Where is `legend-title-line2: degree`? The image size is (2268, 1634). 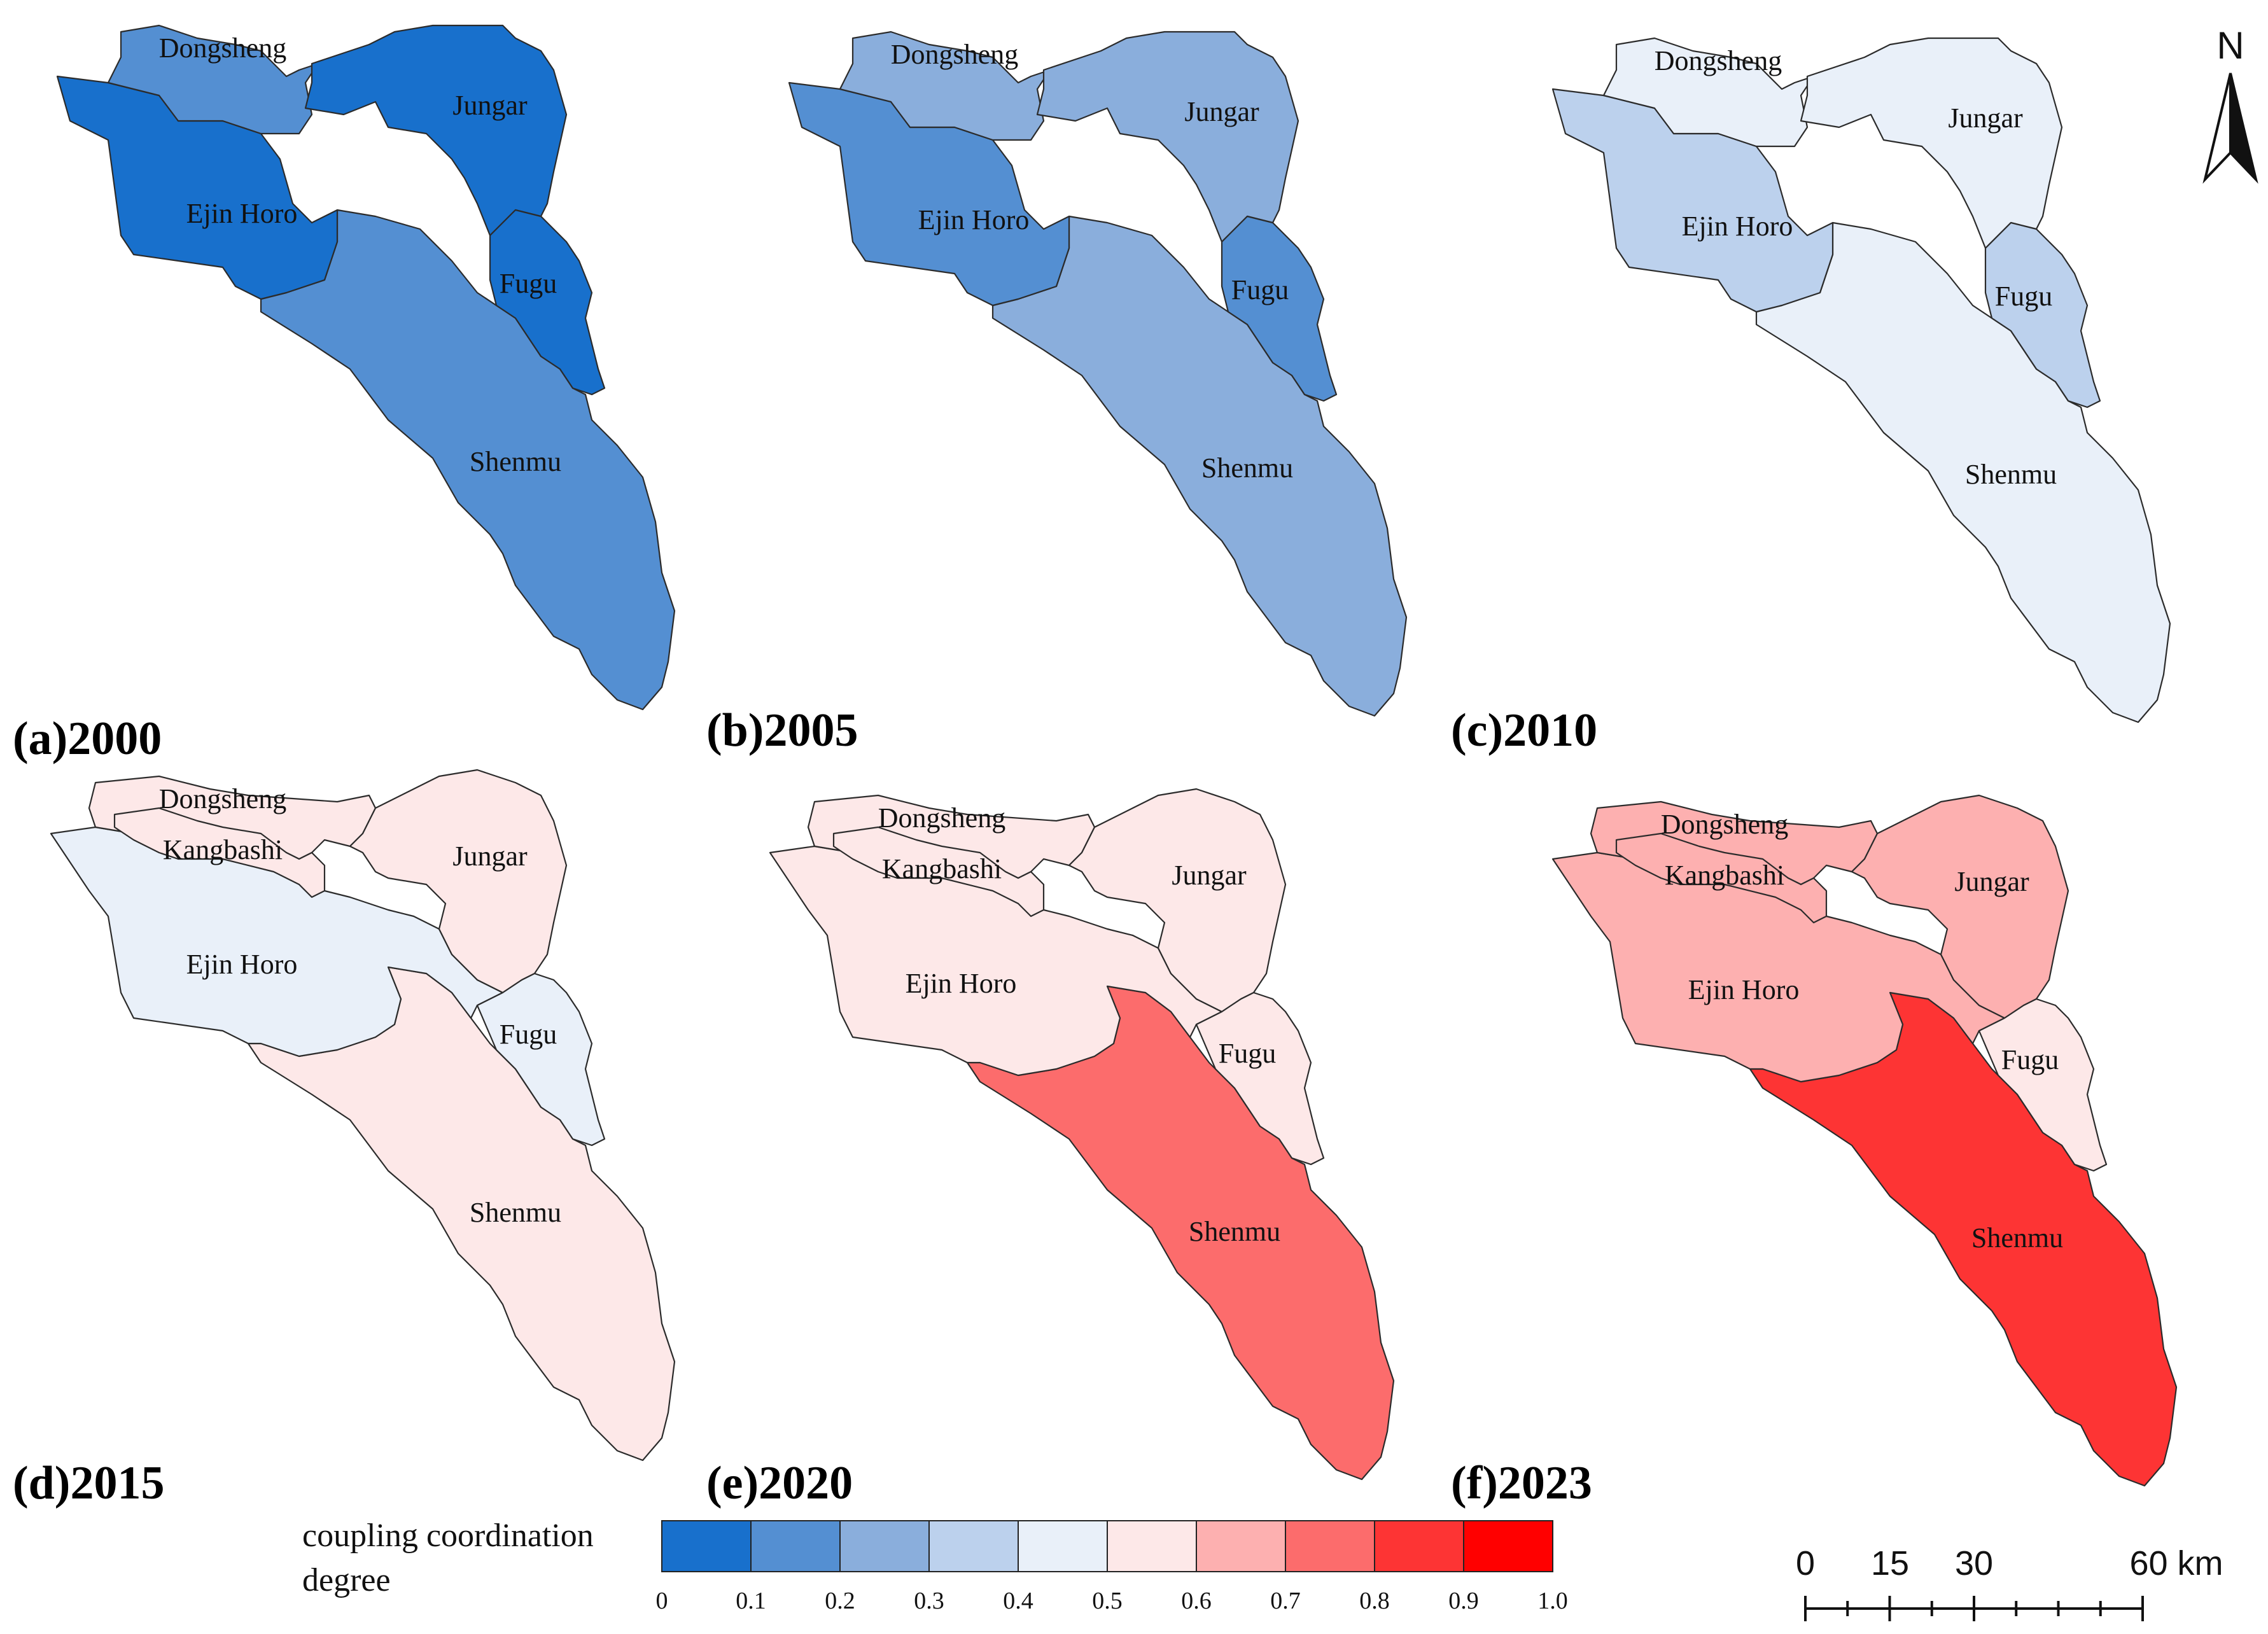
legend-title-line2: degree is located at coordinates (346, 1580).